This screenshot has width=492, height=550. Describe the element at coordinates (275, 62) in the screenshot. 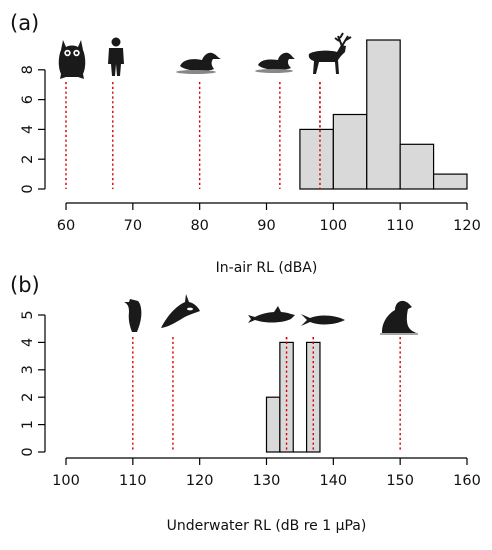

I see `duck-icon` at that location.